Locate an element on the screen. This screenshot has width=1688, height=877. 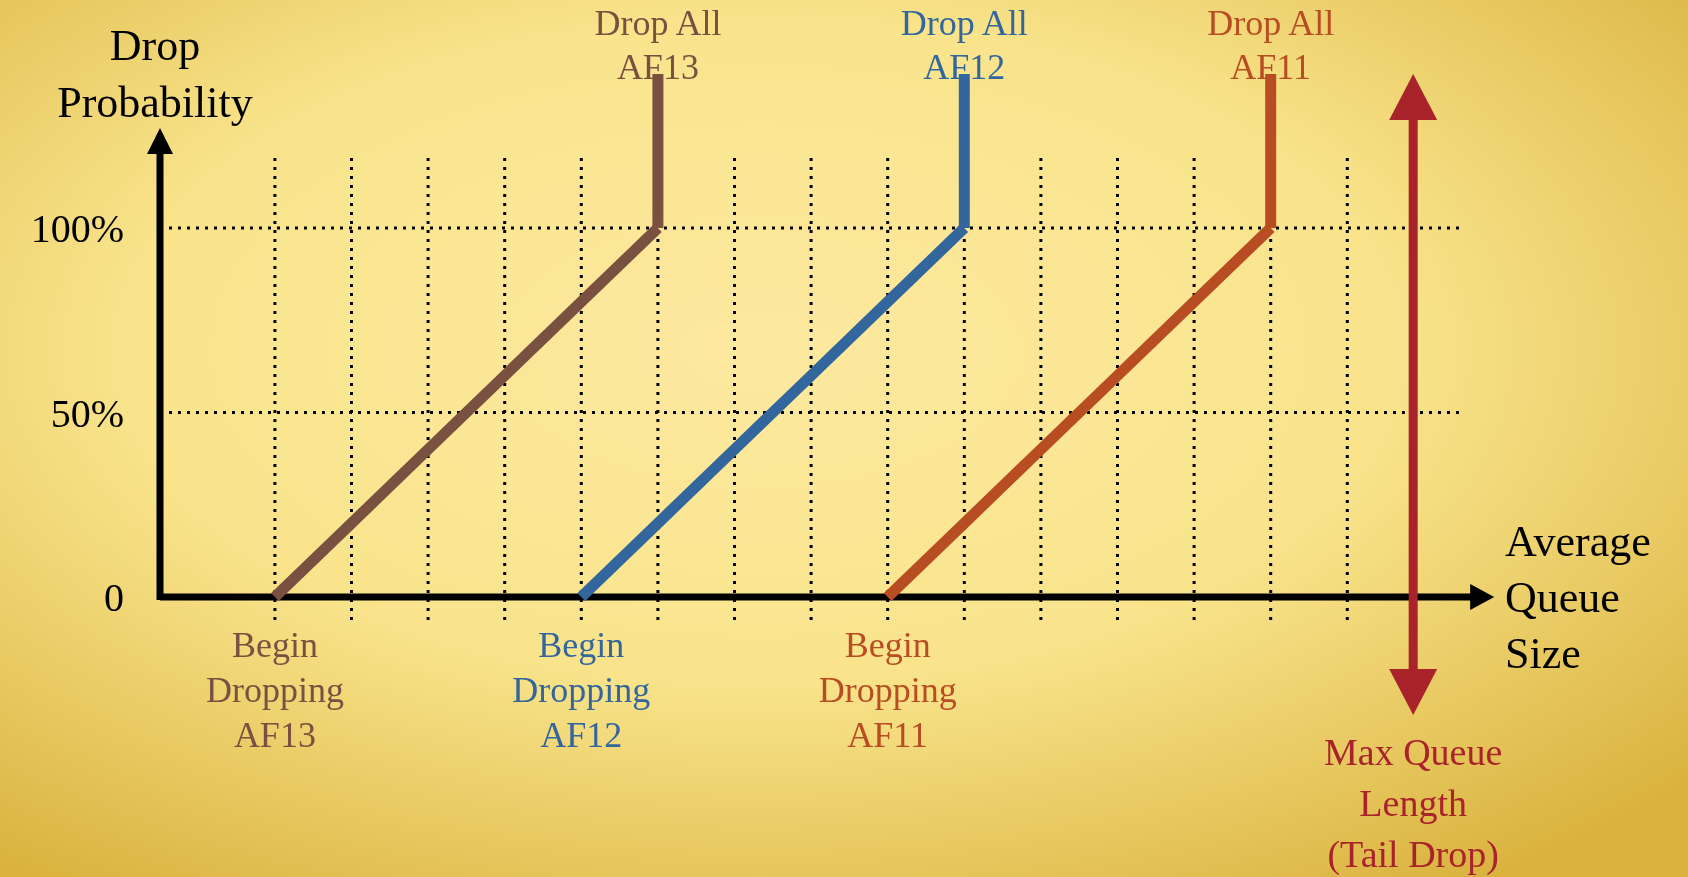
annotation: Drop All AF13 is located at coordinates (658, 45).